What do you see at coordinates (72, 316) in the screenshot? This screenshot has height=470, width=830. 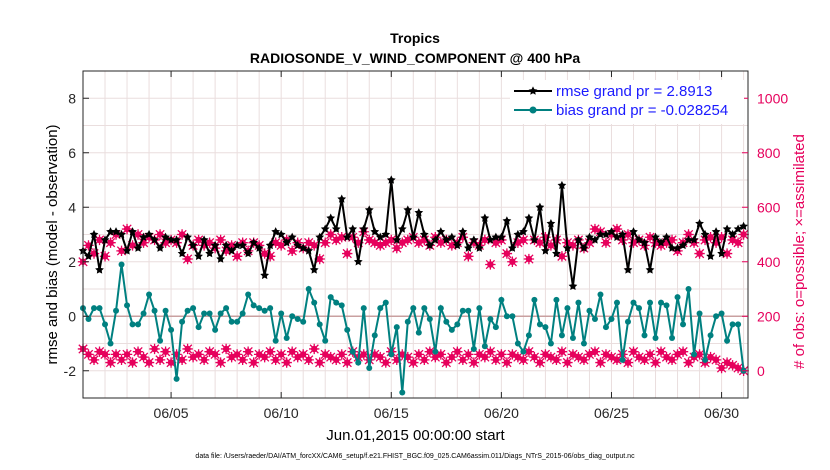 I see `y-tick-label-left: 0` at bounding box center [72, 316].